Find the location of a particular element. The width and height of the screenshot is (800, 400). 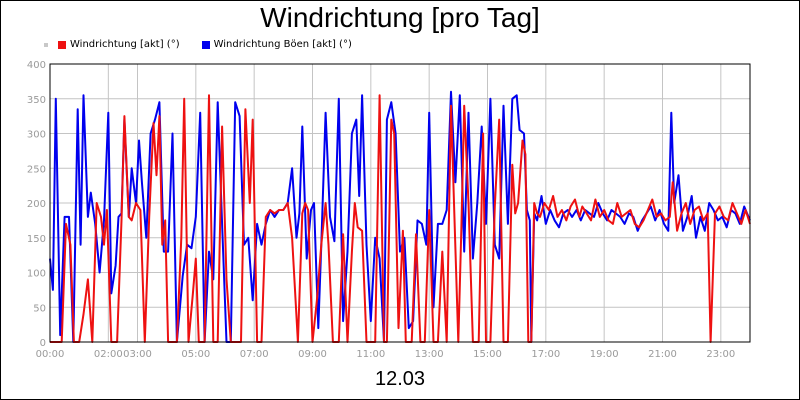

legend-dot-icon is located at coordinates (46, 44).